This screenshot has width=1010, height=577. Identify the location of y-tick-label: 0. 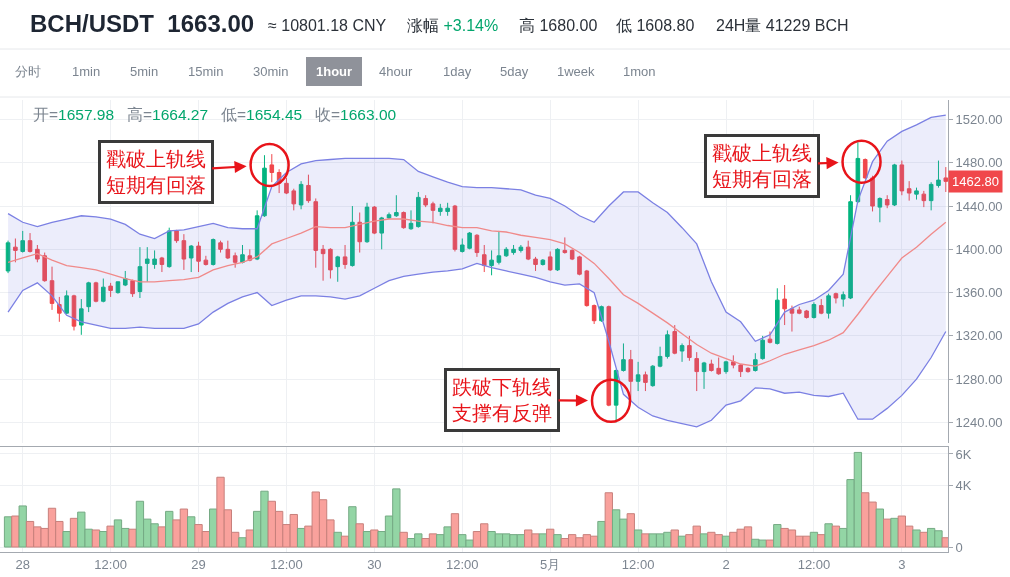
(959, 547).